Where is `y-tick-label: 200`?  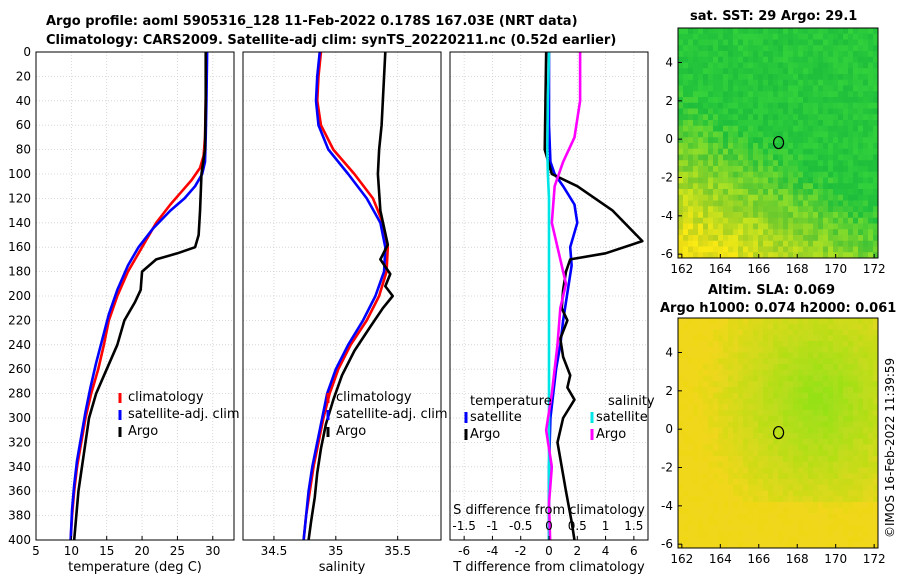
y-tick-label: 200 is located at coordinates (19, 296).